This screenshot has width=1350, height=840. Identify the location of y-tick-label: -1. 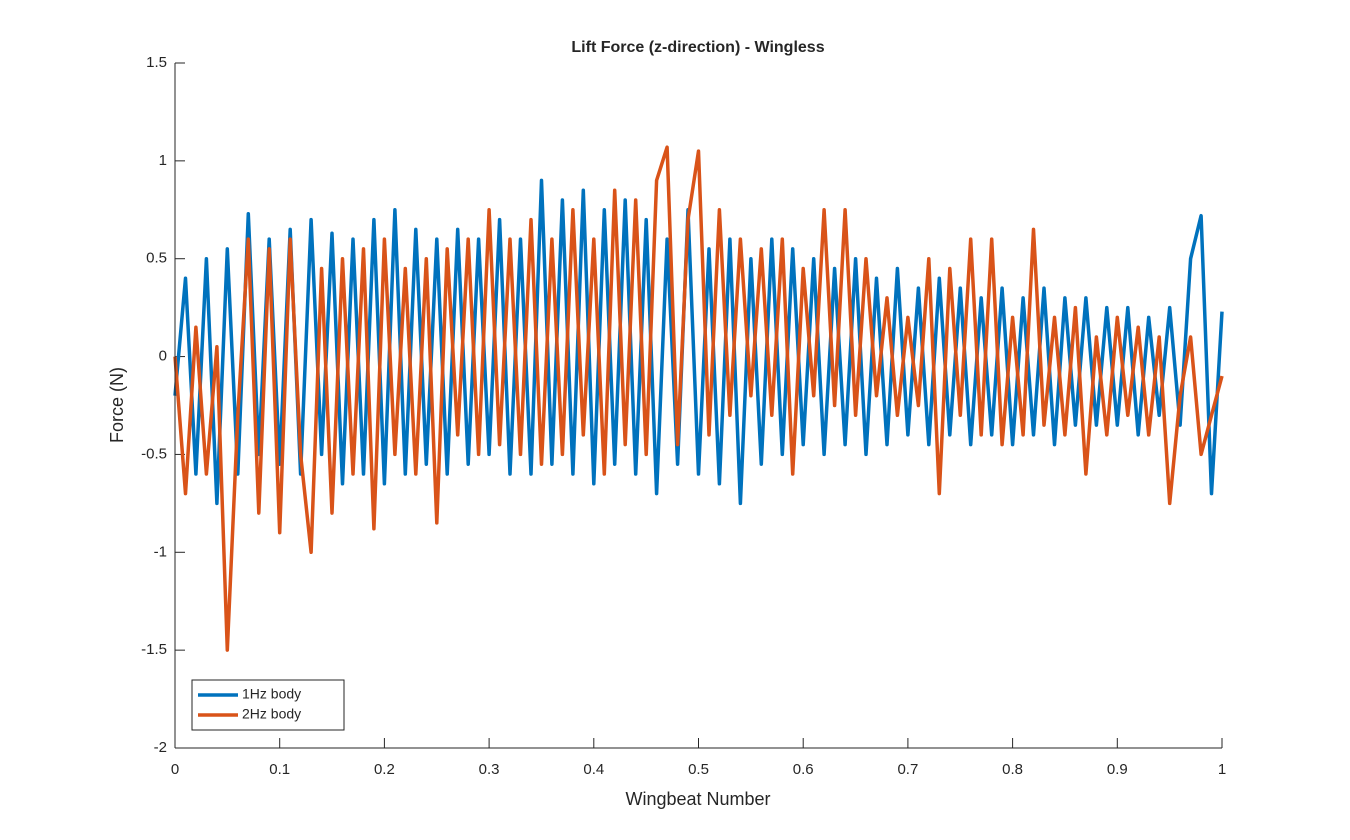
(160, 551).